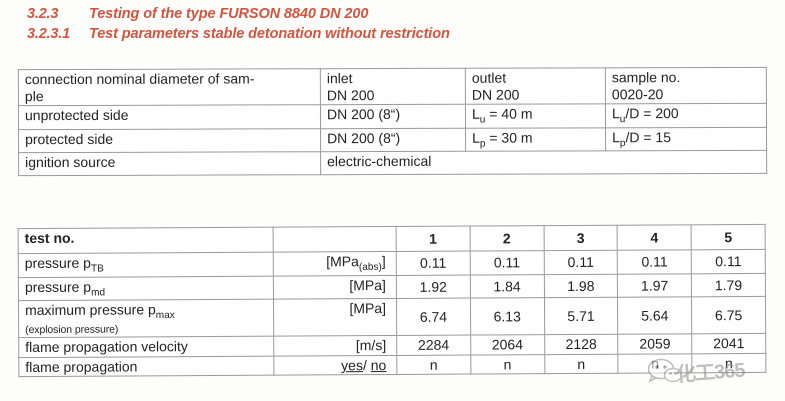  What do you see at coordinates (34, 95) in the screenshot?
I see `label-line-2: ple` at bounding box center [34, 95].